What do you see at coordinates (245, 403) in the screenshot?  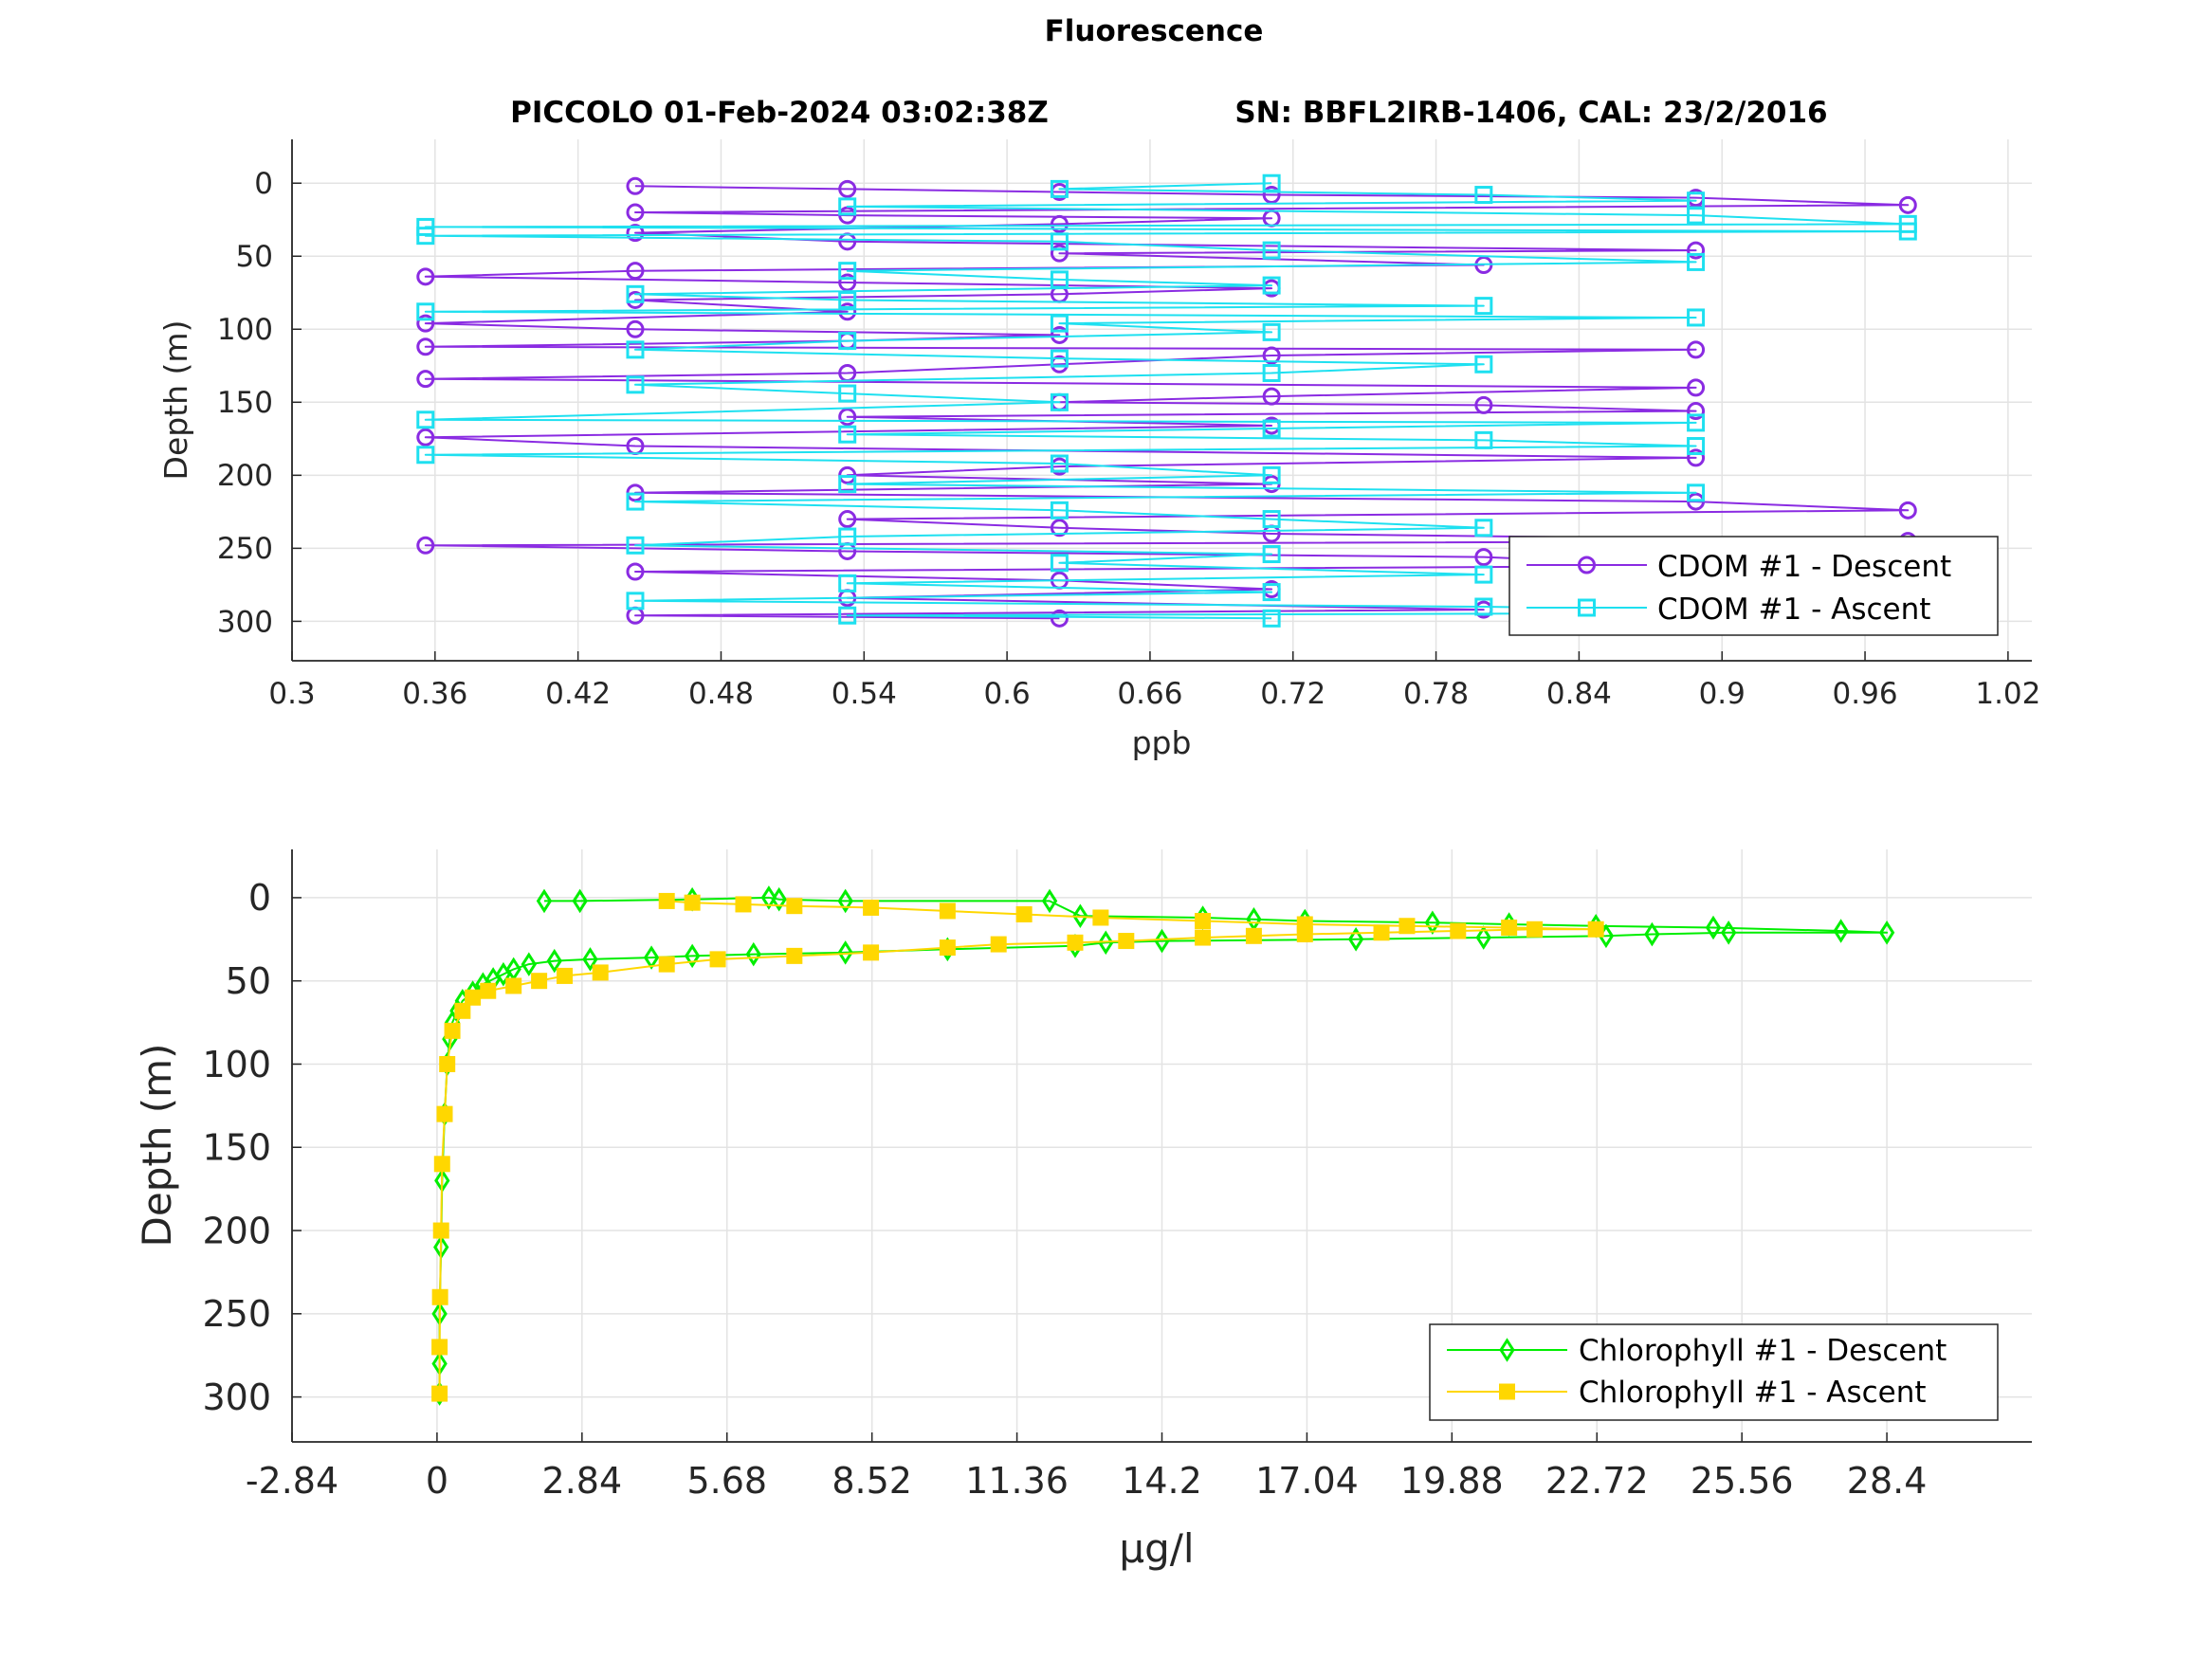 I see `y-tick-label: 150` at bounding box center [245, 403].